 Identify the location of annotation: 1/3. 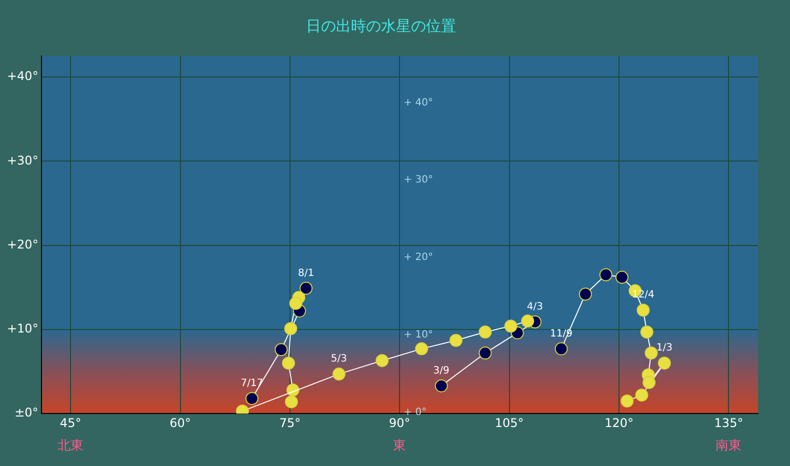
(664, 348).